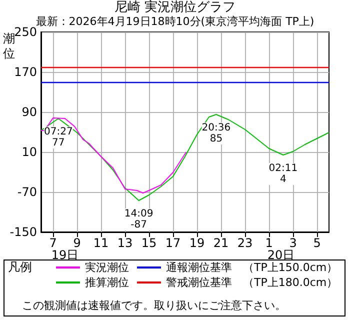 This screenshot has width=350, height=320. What do you see at coordinates (283, 174) in the screenshot?
I see `annotation: 02:11 4` at bounding box center [283, 174].